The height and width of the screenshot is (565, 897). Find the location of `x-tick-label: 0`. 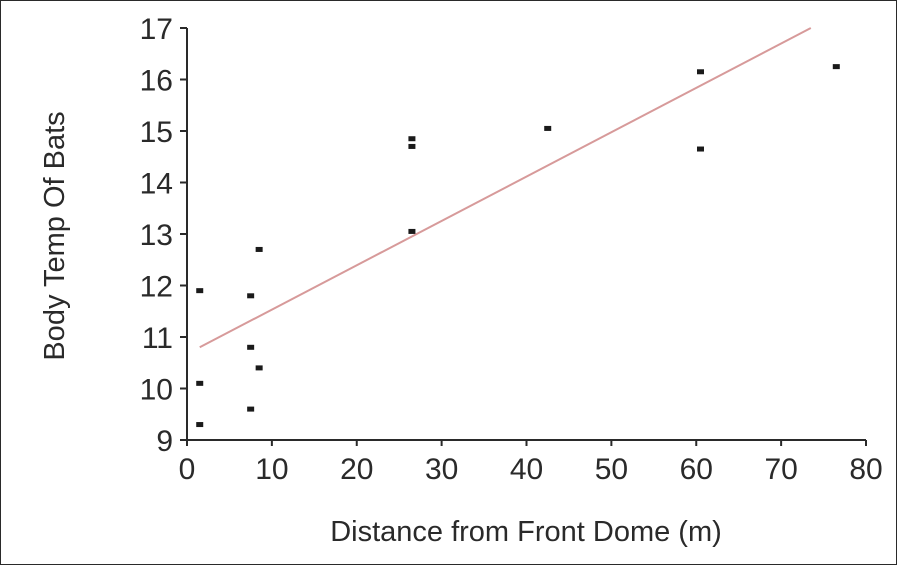

x-tick-label: 0 is located at coordinates (187, 469).